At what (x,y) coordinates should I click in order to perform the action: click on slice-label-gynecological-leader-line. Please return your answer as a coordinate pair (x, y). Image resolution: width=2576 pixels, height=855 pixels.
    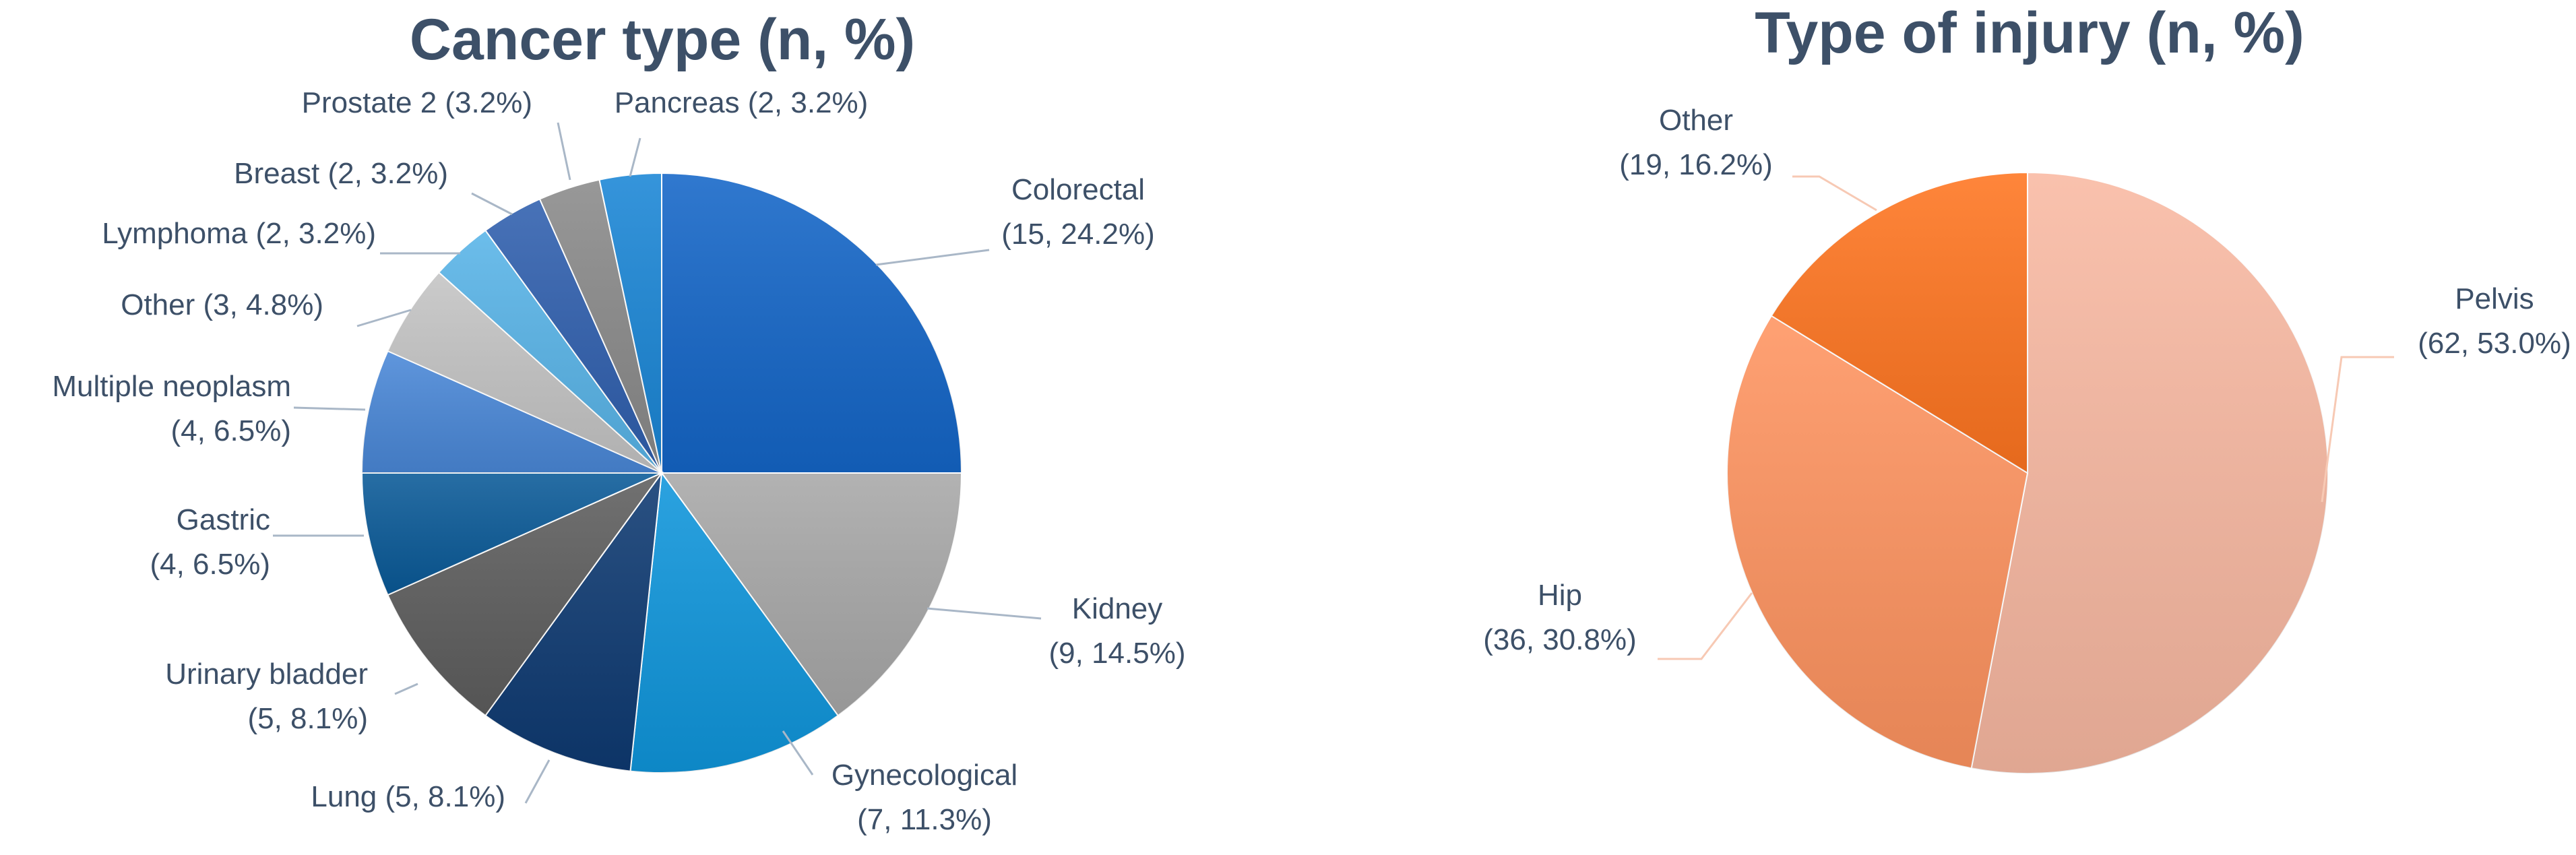
    Looking at the image, I should click on (798, 752).